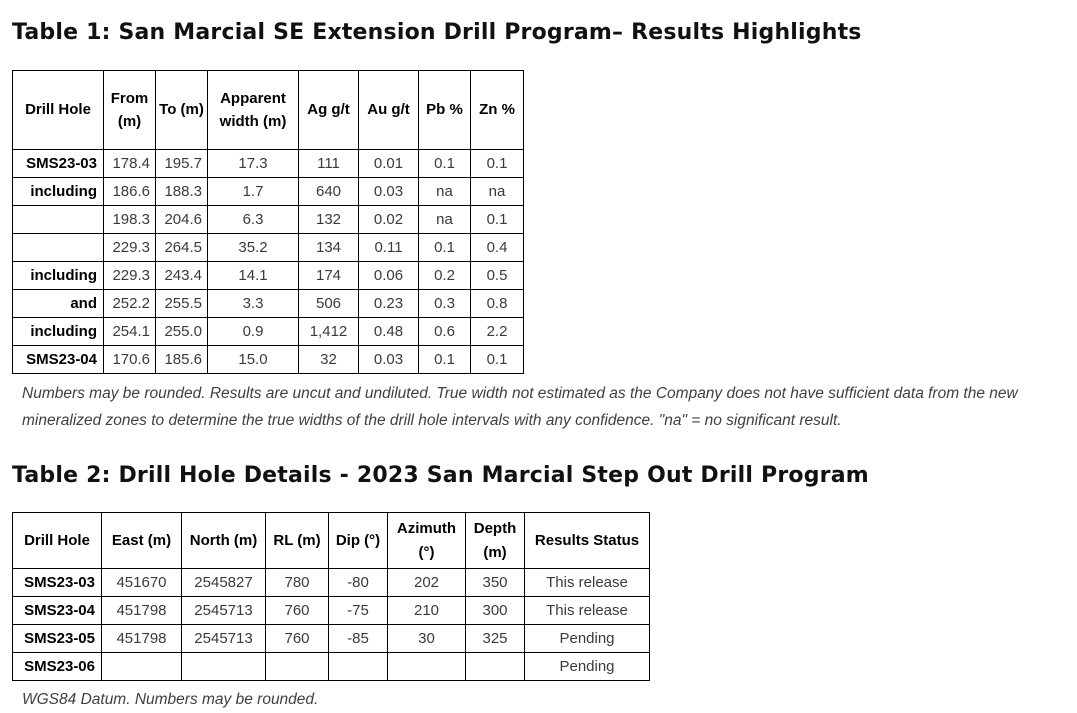 Image resolution: width=1077 pixels, height=713 pixels. I want to click on column-header-apparent-width: Apparent width (m), so click(253, 110).